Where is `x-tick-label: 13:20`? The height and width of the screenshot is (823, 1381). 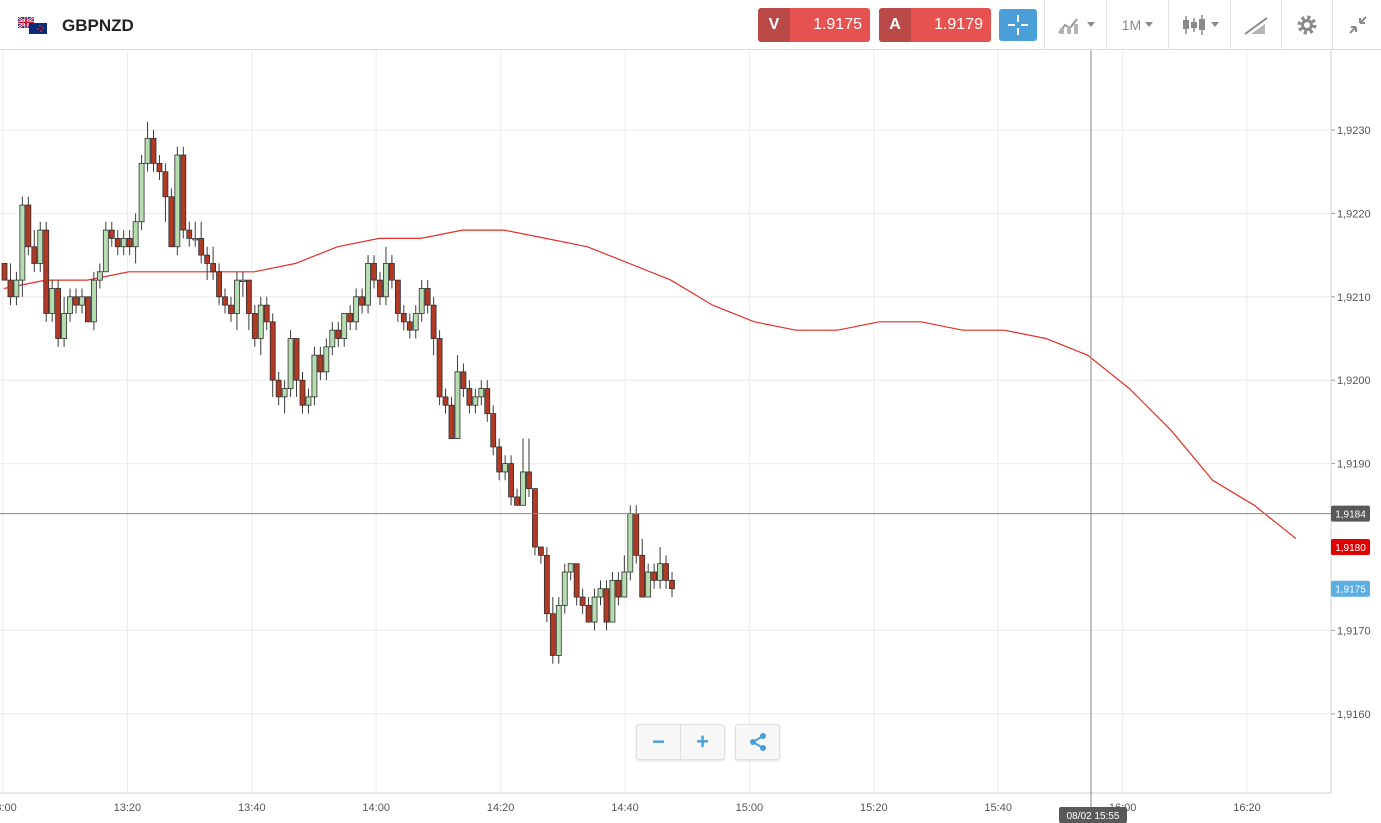 x-tick-label: 13:20 is located at coordinates (128, 808).